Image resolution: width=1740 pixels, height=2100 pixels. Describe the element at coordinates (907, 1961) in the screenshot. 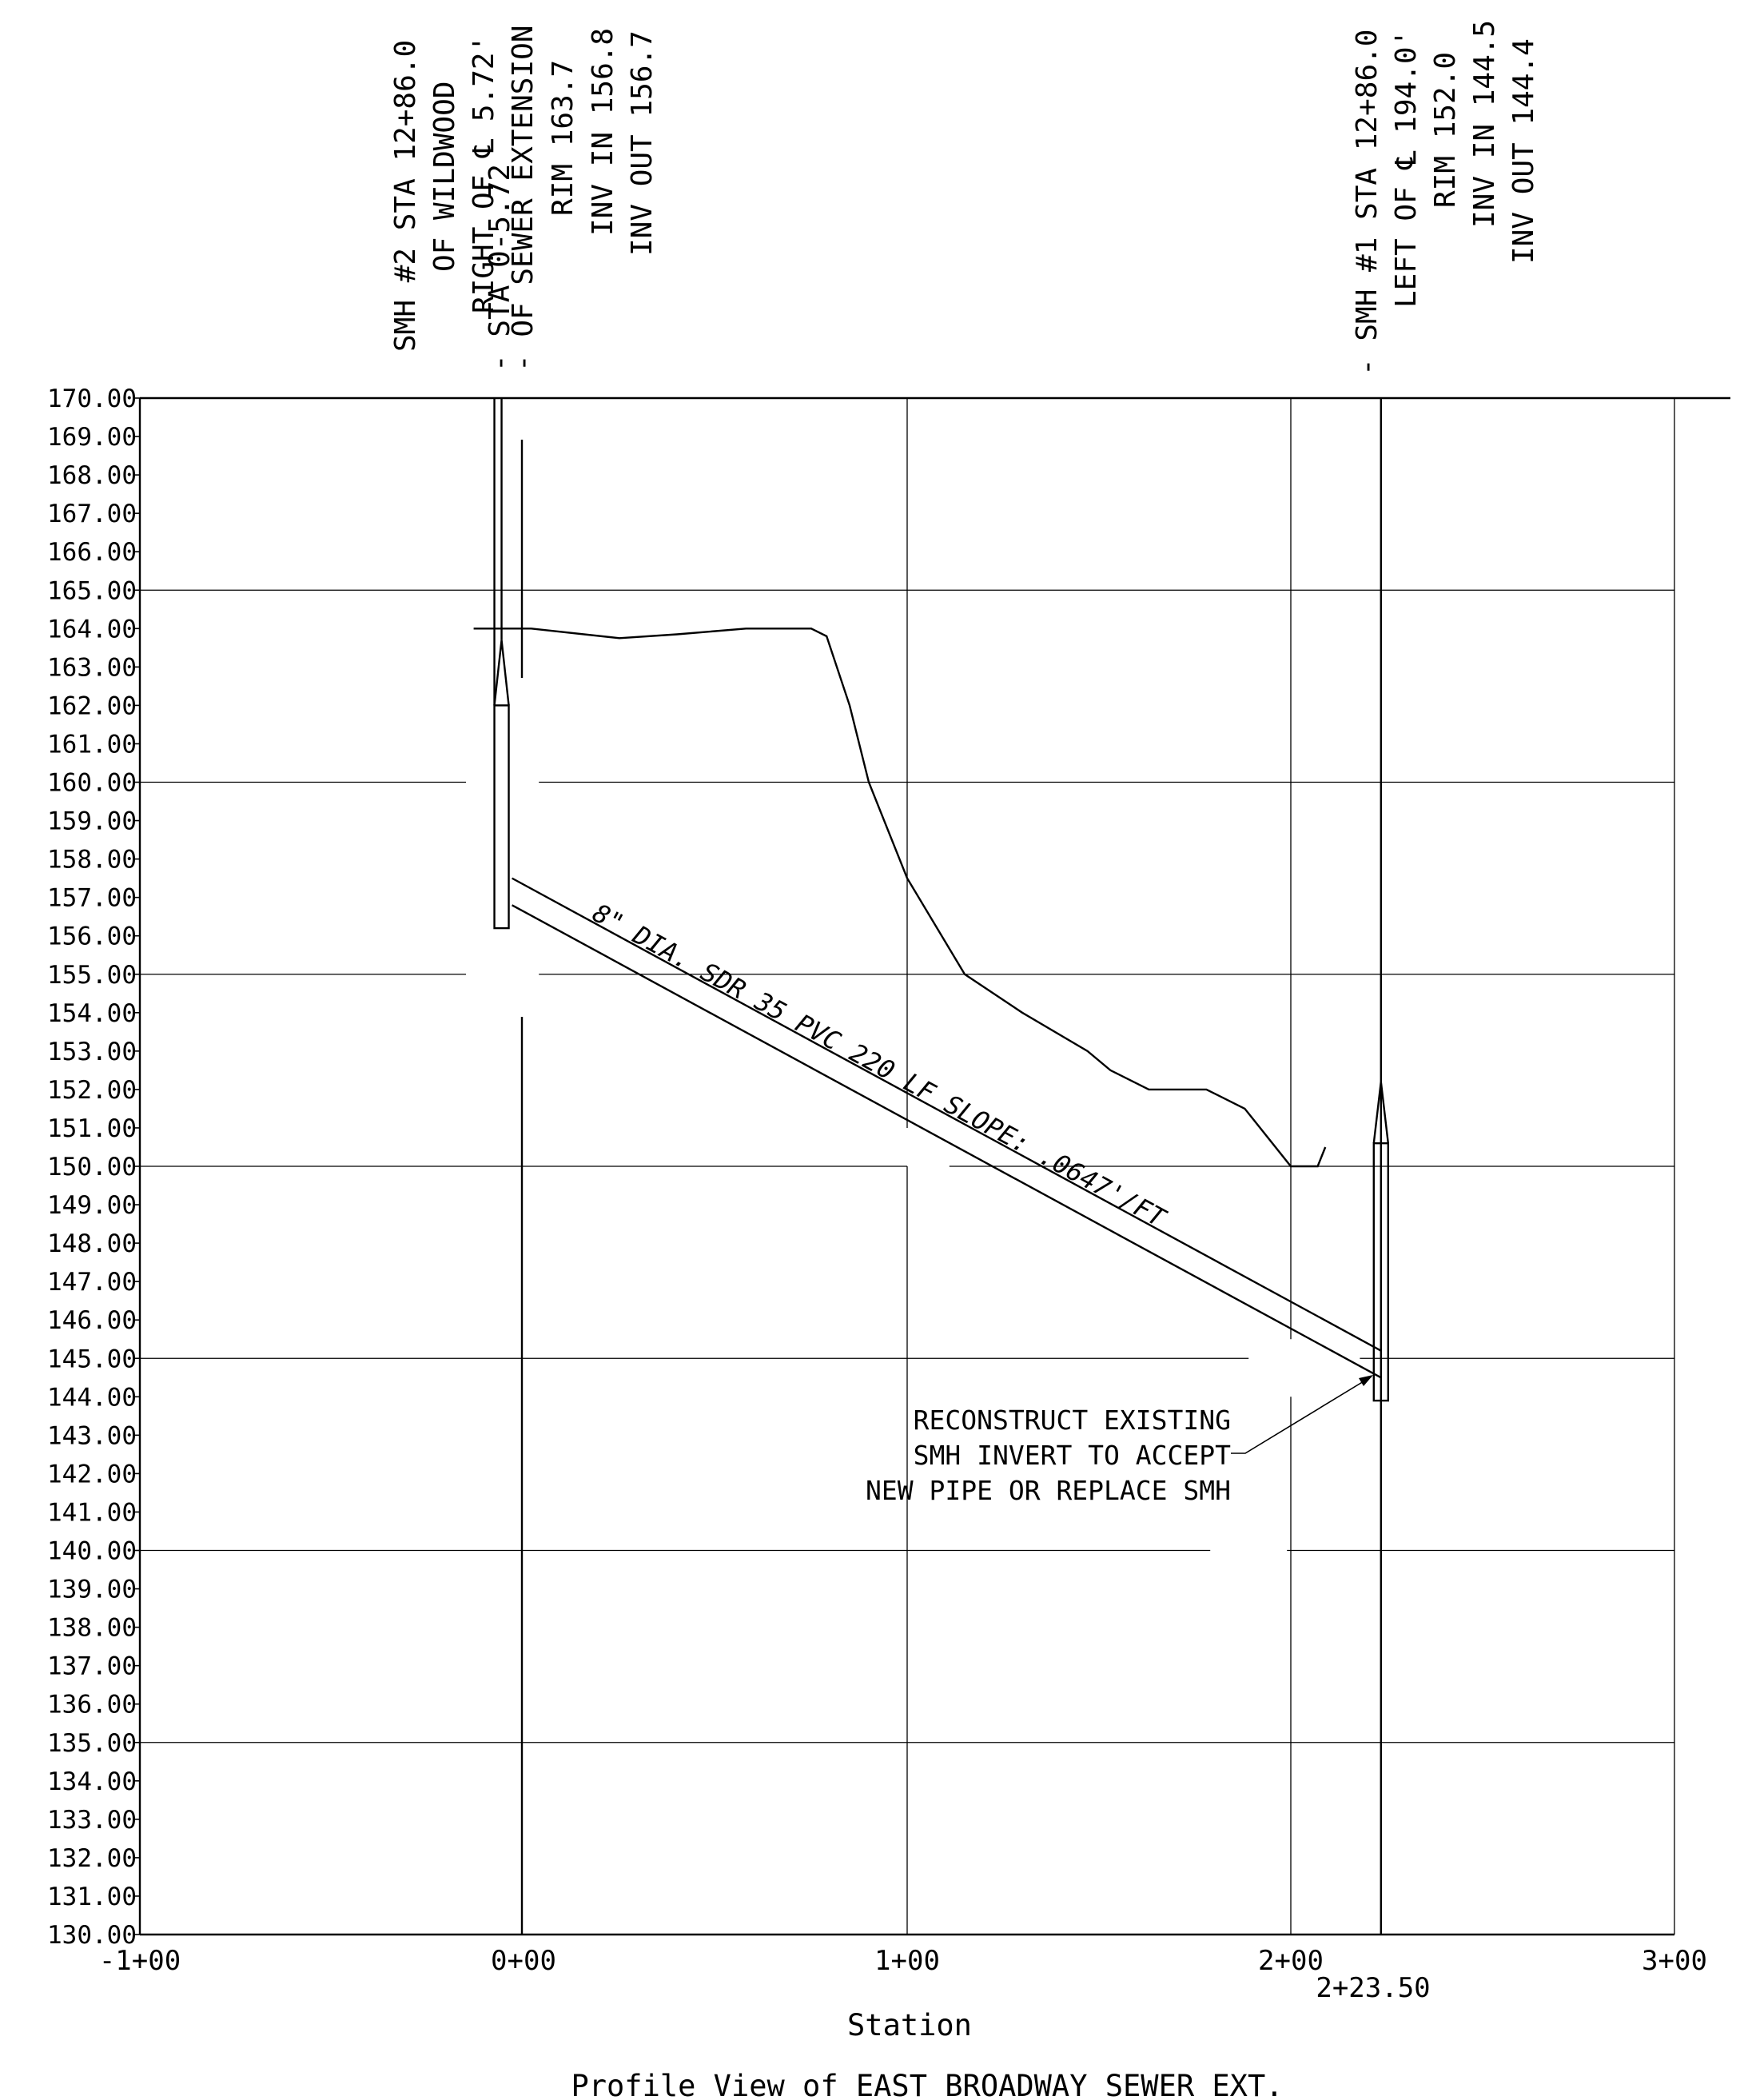

I see `x-axis-tick-label: 1+00` at that location.